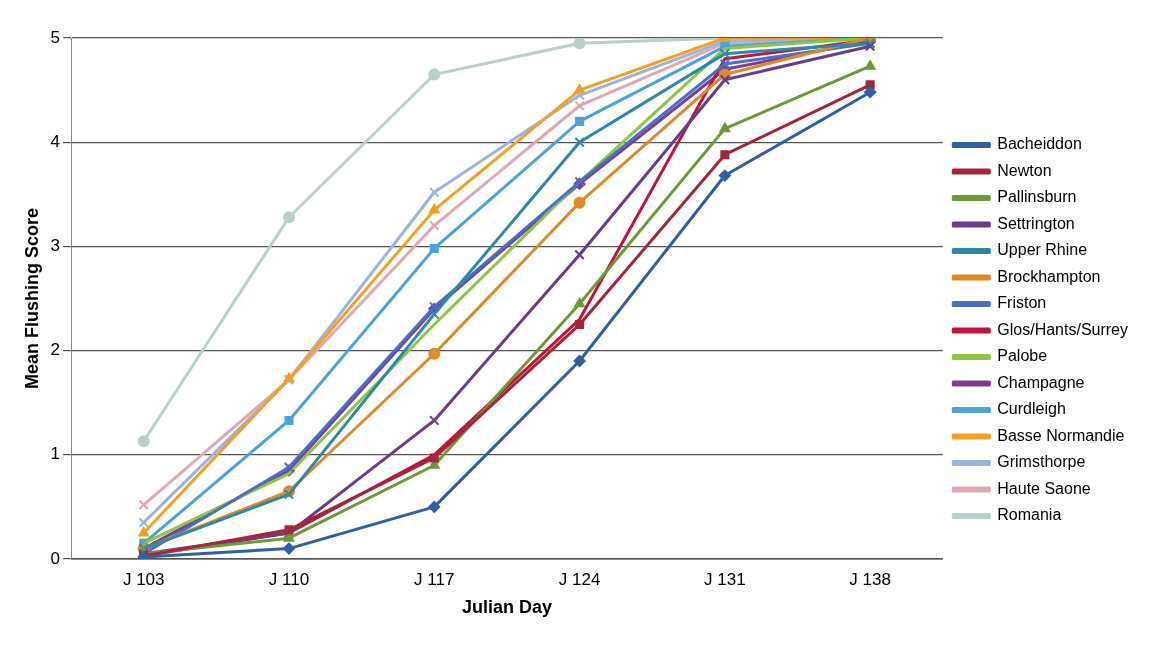  I want to click on legend-label: Brockhampton, so click(1049, 276).